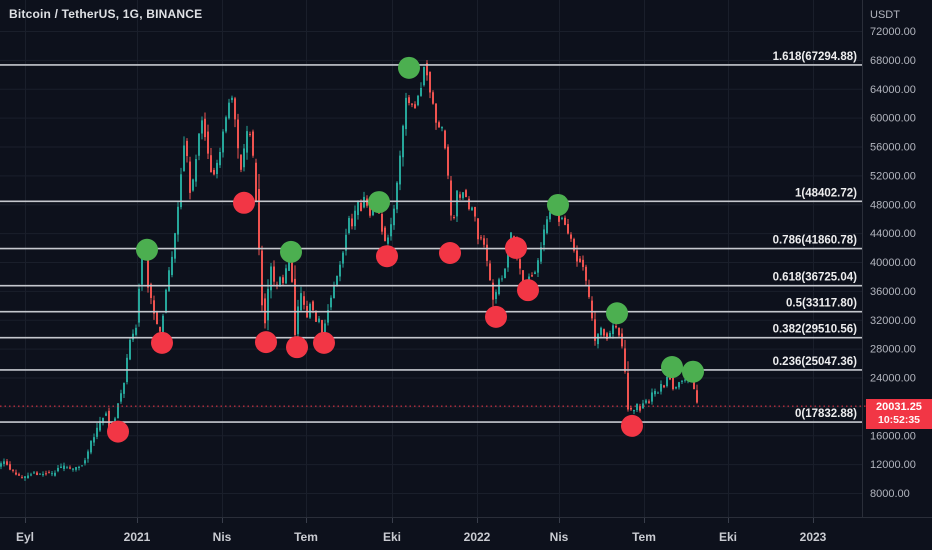  I want to click on time-axis: Eyl 2021 Nis Tem Eki 2022 Nis Tem Eki 2023, so click(421, 531).